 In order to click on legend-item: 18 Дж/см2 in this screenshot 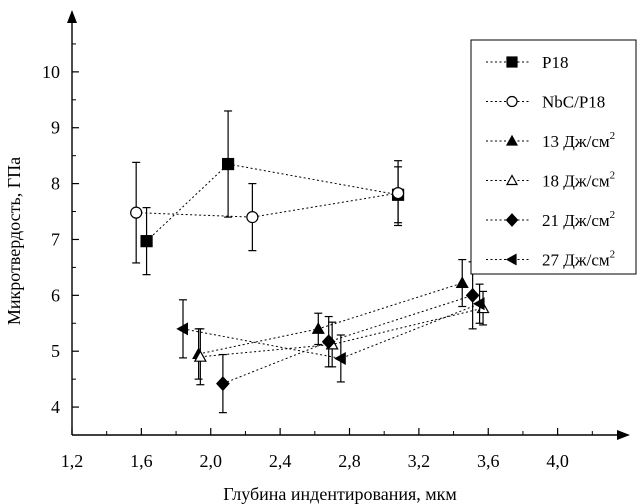, I will do `click(550, 180)`.